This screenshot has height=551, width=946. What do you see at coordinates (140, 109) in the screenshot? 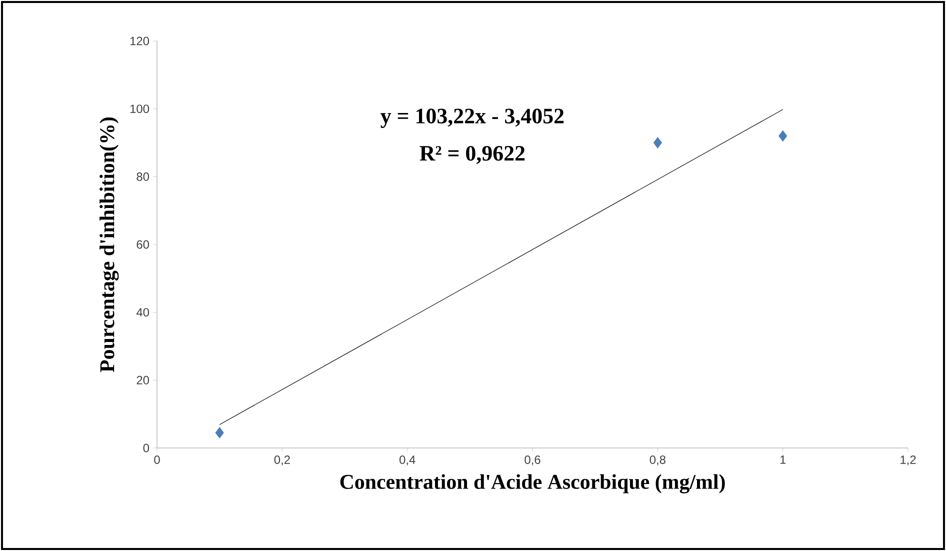
I see `y-tick-label: 100` at bounding box center [140, 109].